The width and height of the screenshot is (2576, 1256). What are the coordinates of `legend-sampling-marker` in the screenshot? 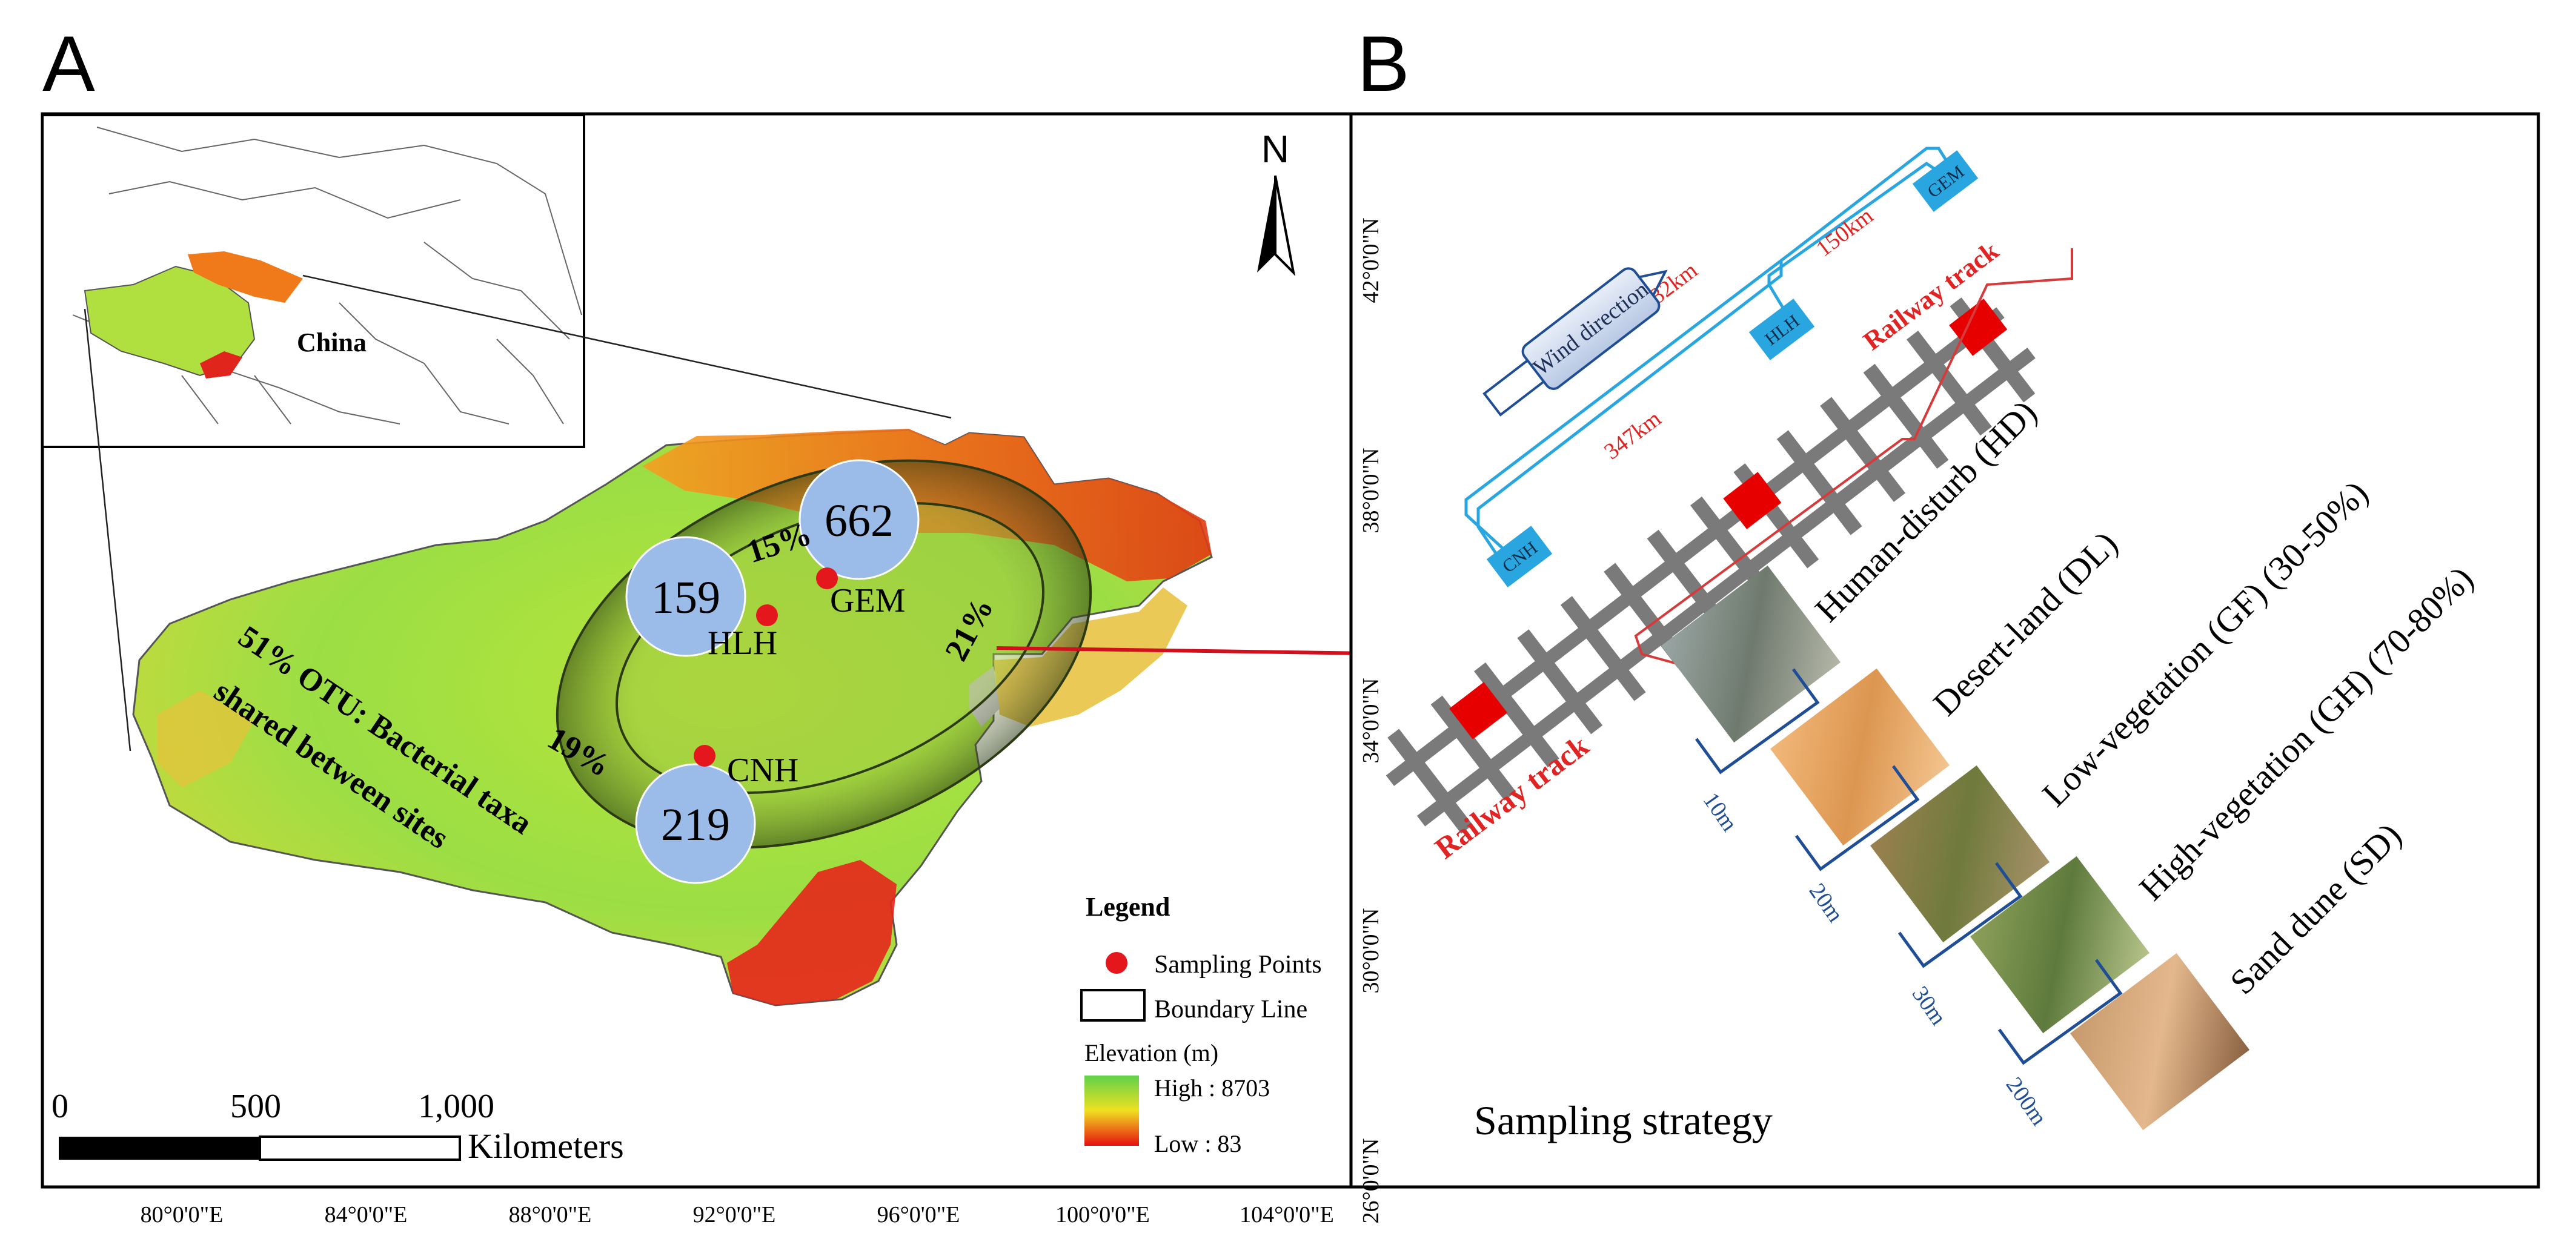 It's located at (1116, 963).